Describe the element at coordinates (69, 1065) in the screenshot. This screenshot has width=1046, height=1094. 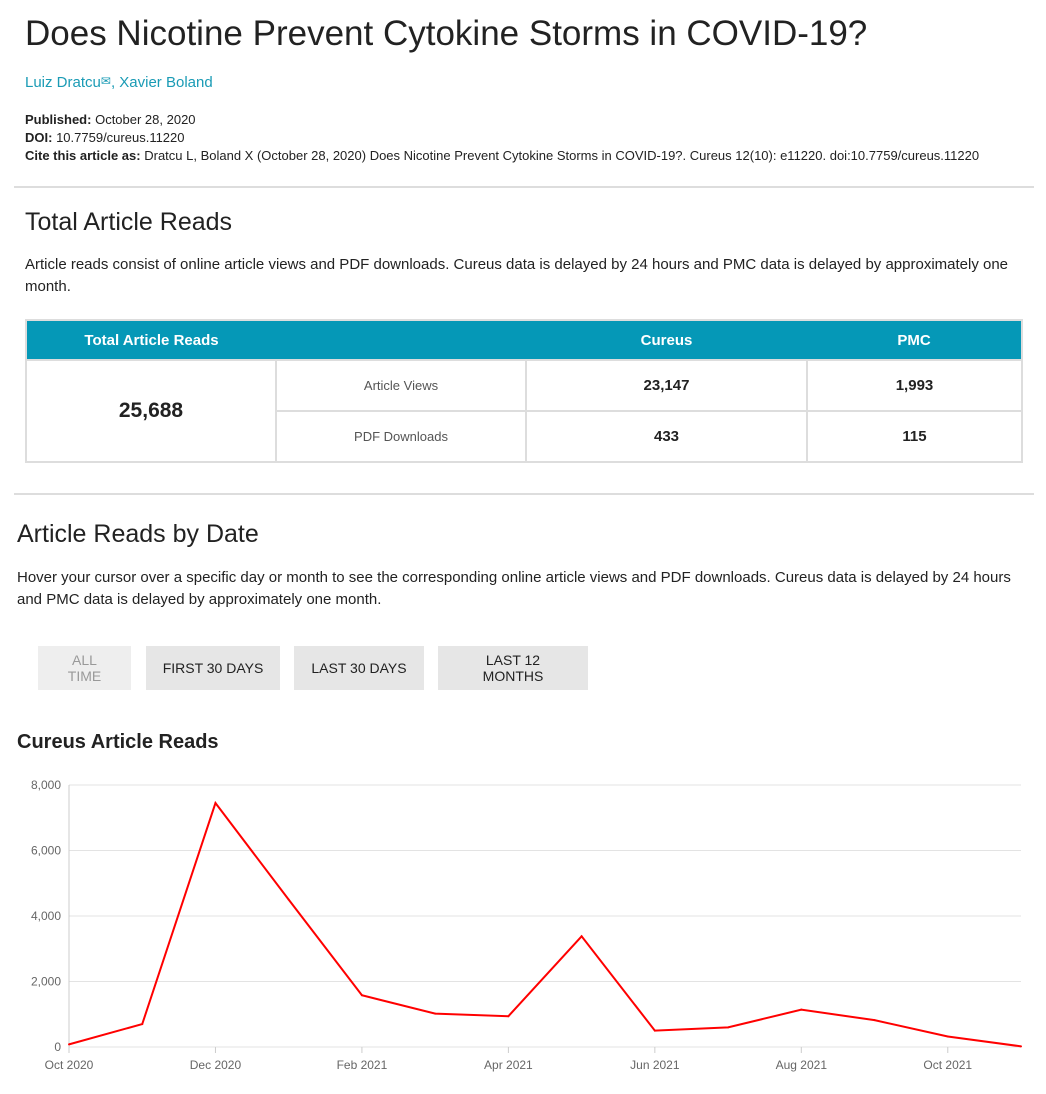
I see `x-tick-label: Oct 2020` at that location.